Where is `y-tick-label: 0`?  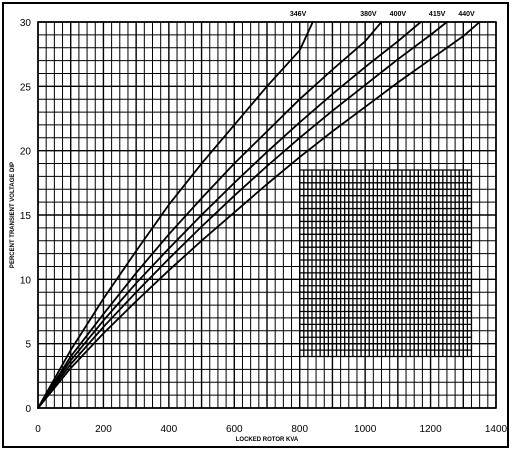
y-tick-label: 0 is located at coordinates (28, 409).